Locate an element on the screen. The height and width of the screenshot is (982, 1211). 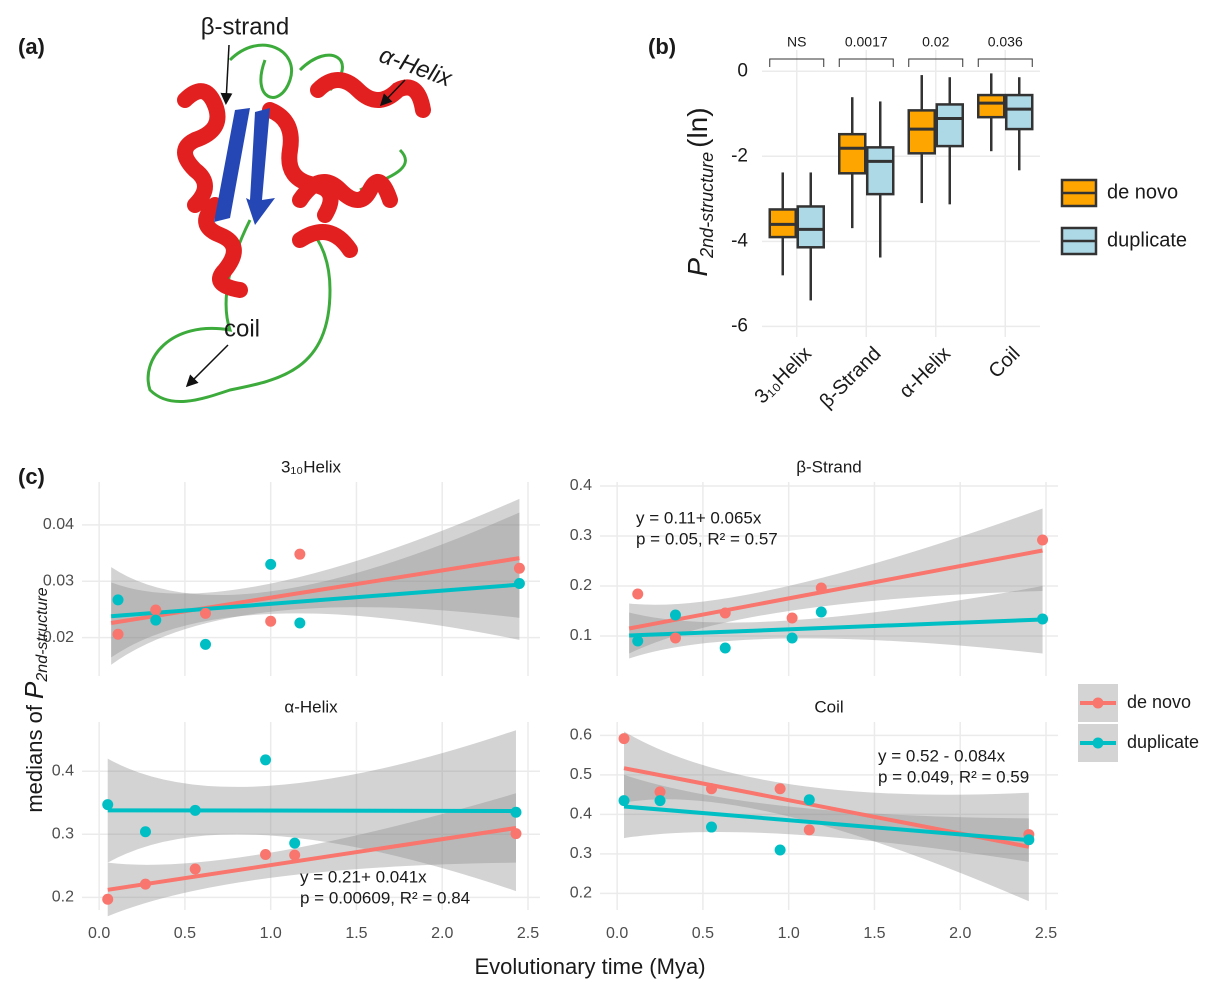
y-axis-label: P2nd-structure (ln) is located at coordinates (699, 191).